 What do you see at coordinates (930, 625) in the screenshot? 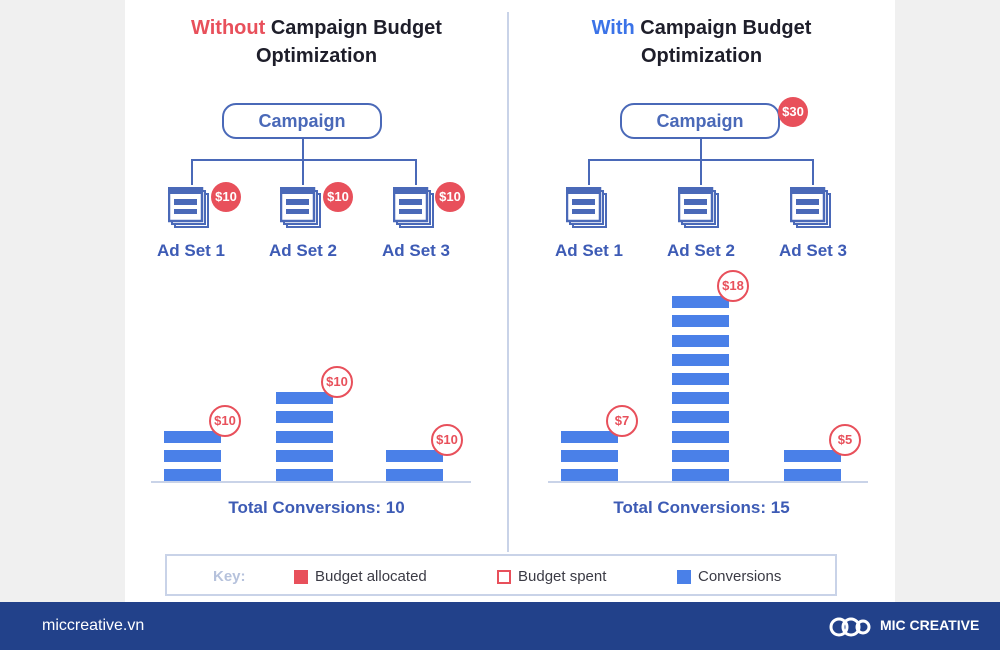
I see `footer-brand: MIC CREATIVE` at bounding box center [930, 625].